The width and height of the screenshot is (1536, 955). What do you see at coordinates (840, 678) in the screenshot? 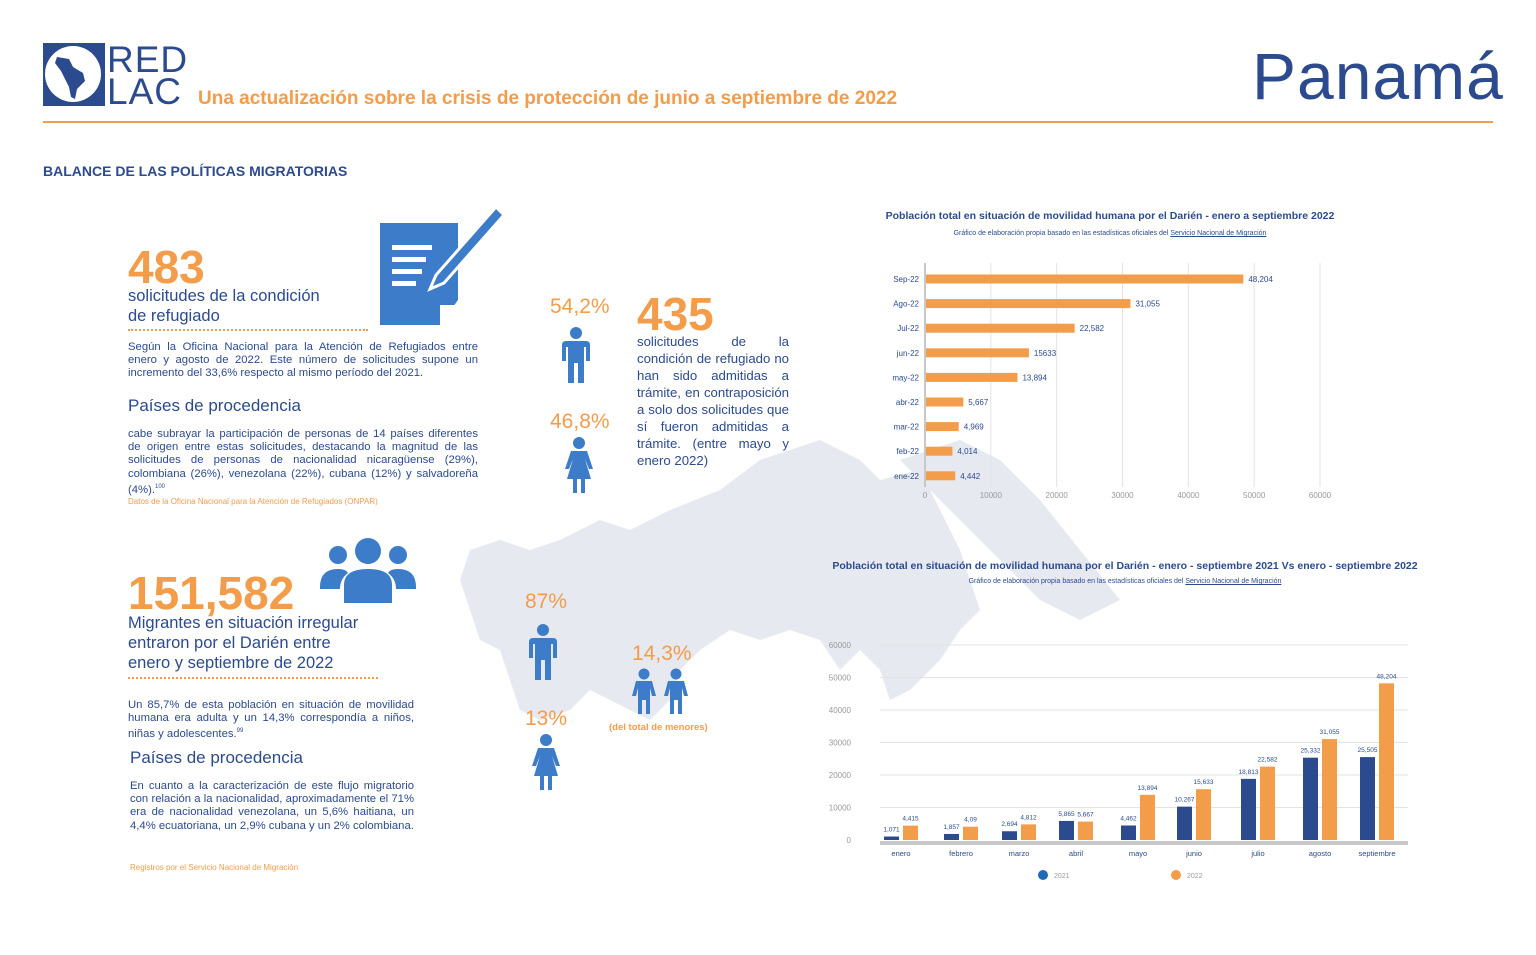
I see `chart2-y-tick: 50000` at bounding box center [840, 678].